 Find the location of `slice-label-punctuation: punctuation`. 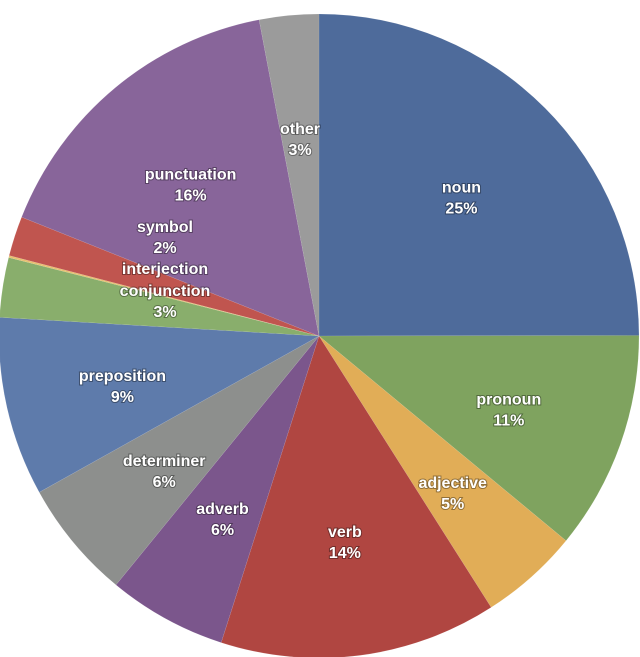

slice-label-punctuation: punctuation is located at coordinates (191, 175).